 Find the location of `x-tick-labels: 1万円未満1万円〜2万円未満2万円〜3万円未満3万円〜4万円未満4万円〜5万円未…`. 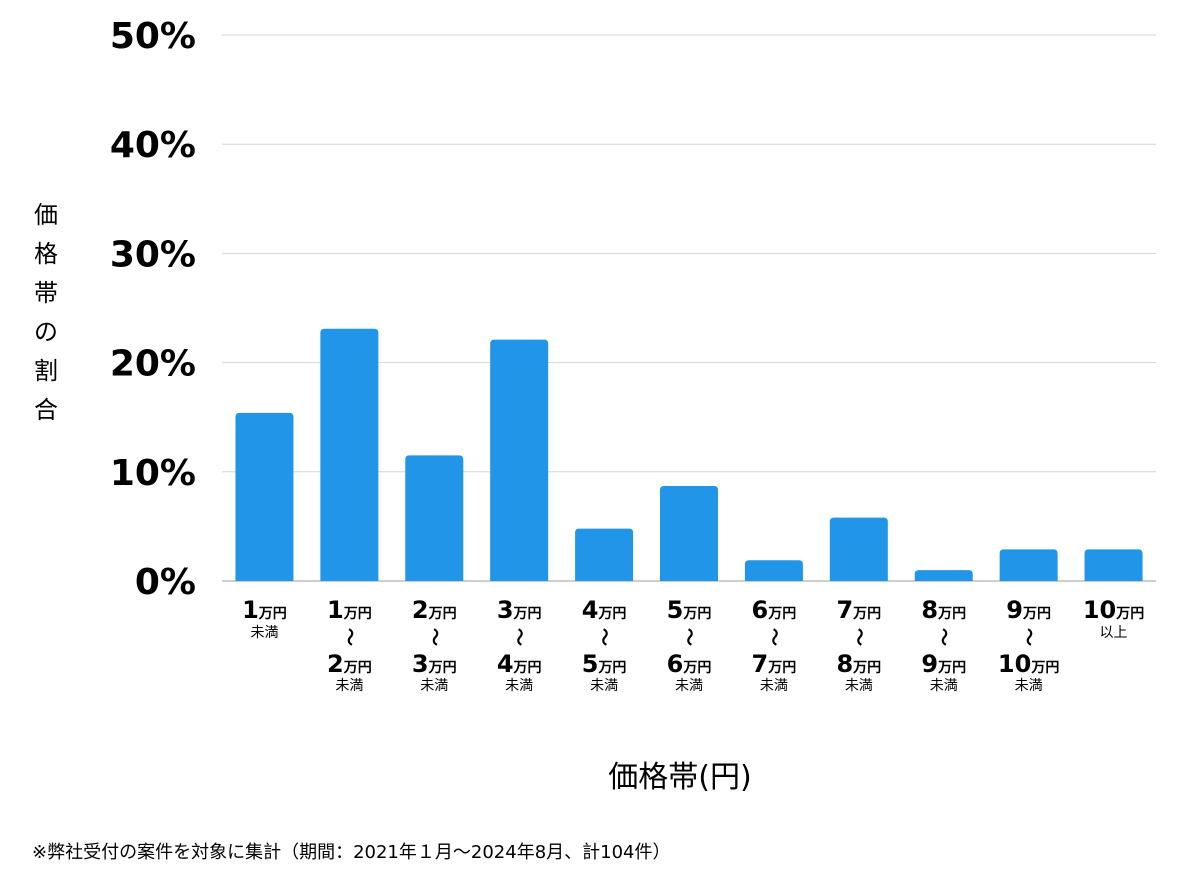

x-tick-labels: 1万円未満1万円〜2万円未満2万円〜3万円未満3万円〜4万円未満4万円〜5万円未… is located at coordinates (693, 645).